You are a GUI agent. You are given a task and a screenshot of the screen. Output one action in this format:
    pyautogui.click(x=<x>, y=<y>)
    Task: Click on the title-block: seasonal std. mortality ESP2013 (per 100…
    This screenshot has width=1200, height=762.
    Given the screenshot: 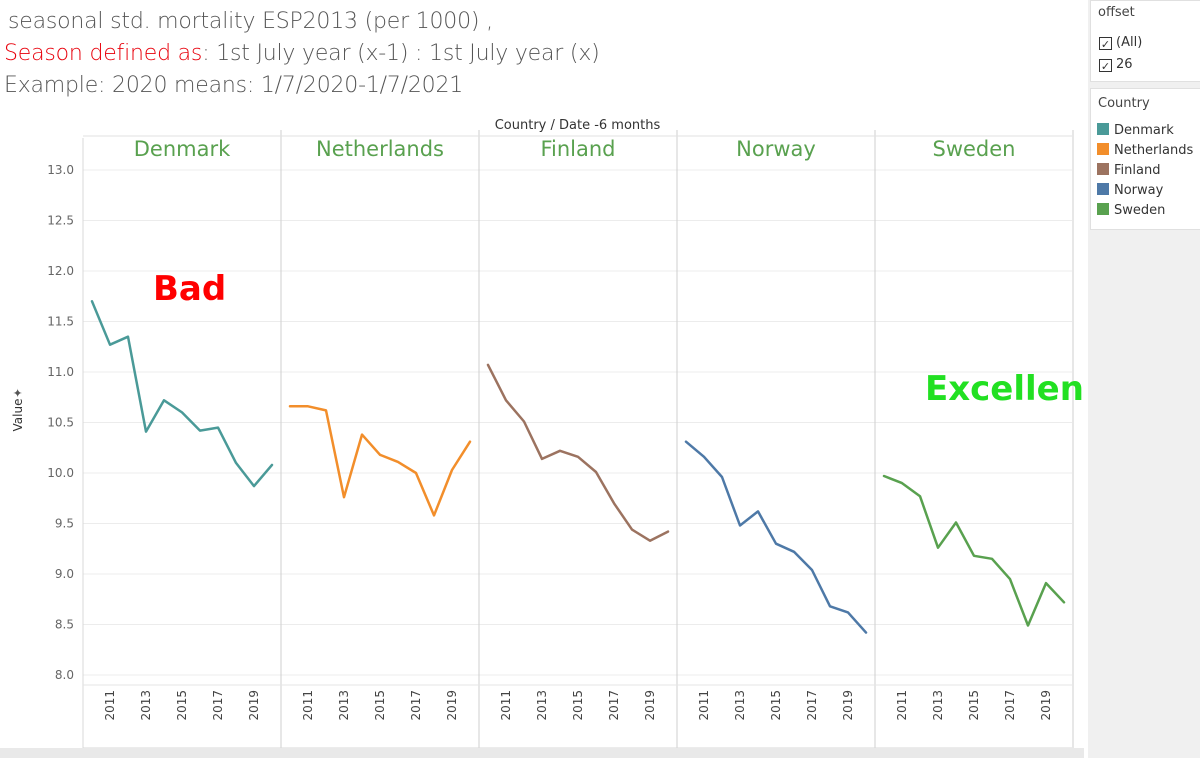 What is the action you would take?
    pyautogui.click(x=302, y=54)
    